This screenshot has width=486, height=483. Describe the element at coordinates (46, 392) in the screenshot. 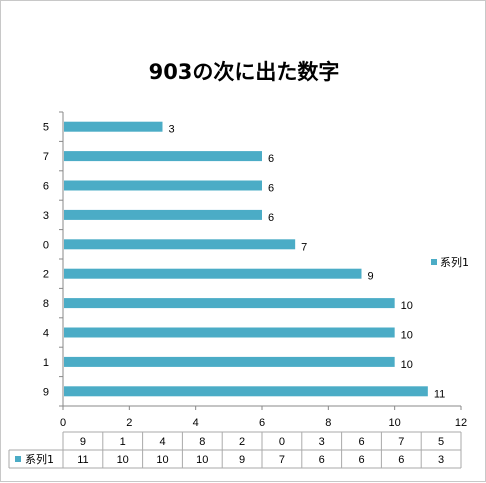

I see `category-label: 9` at that location.